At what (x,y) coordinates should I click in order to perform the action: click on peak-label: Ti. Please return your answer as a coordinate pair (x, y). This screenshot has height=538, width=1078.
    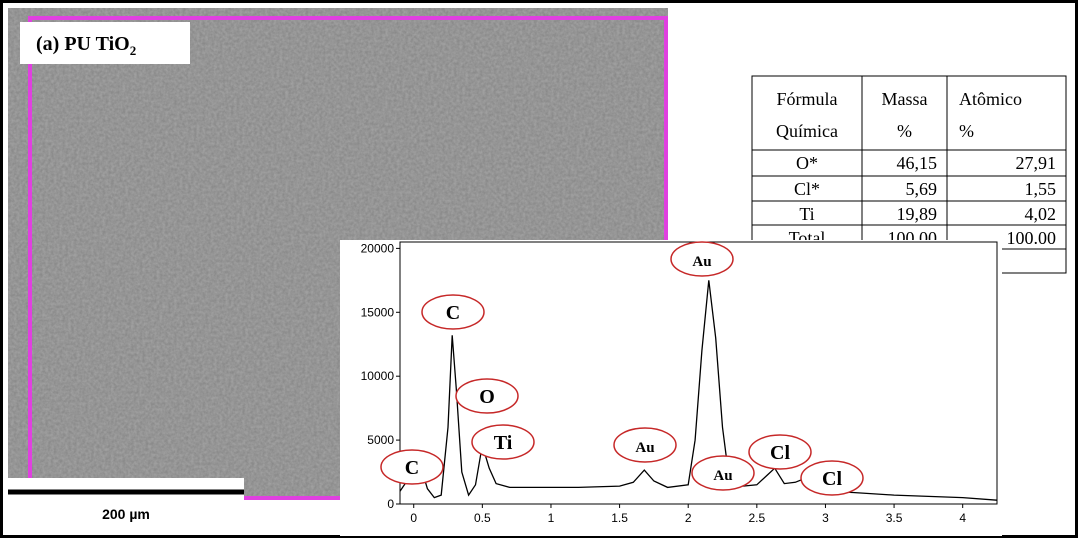
    Looking at the image, I should click on (503, 443).